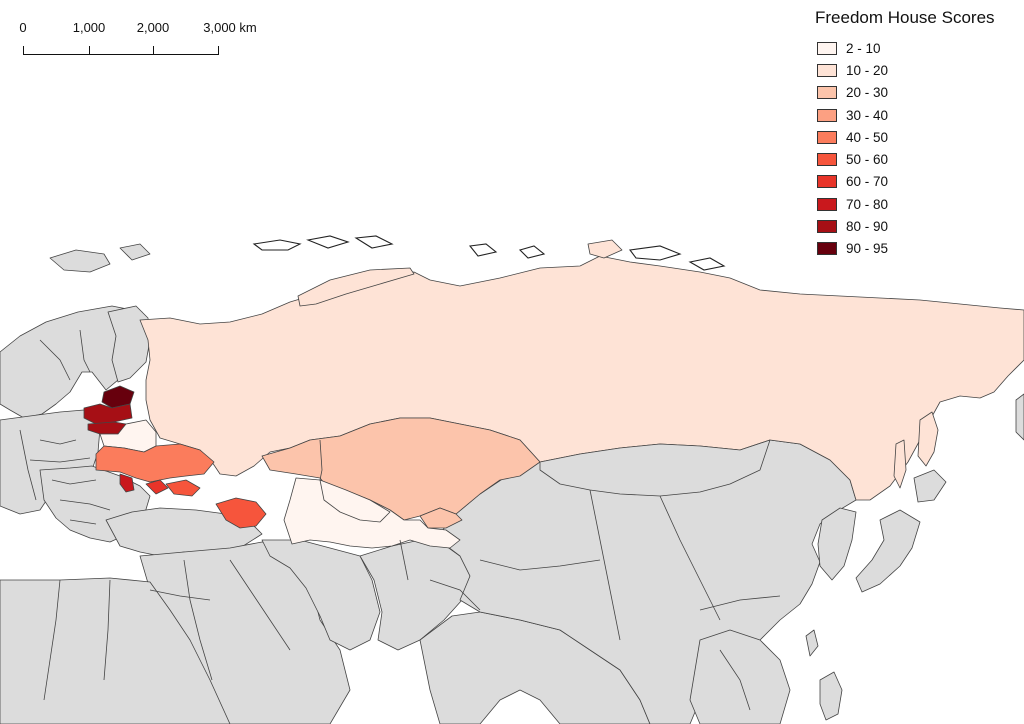  I want to click on legend-item: 20 - 30, so click(917, 93).